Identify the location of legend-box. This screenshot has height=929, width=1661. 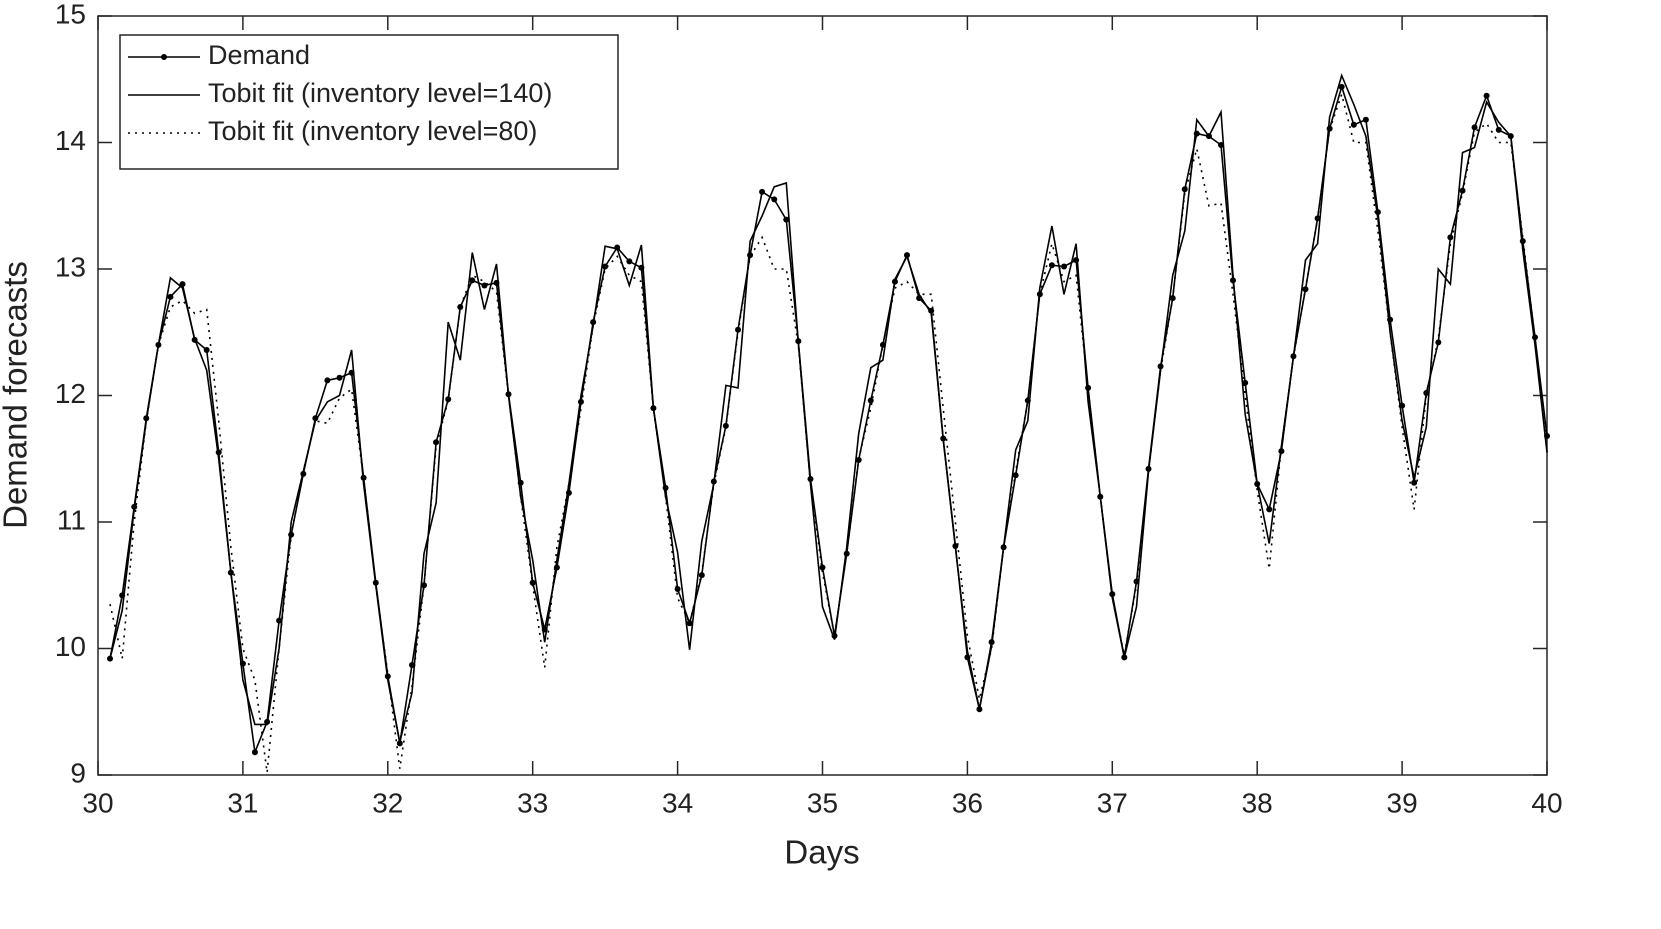
(369, 102).